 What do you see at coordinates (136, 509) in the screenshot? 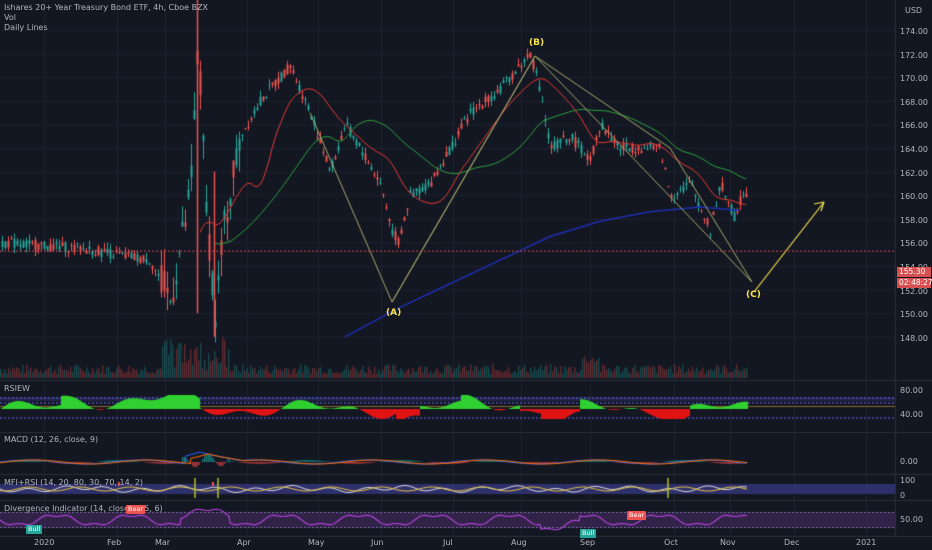
I see `bear-signal: Bear` at bounding box center [136, 509].